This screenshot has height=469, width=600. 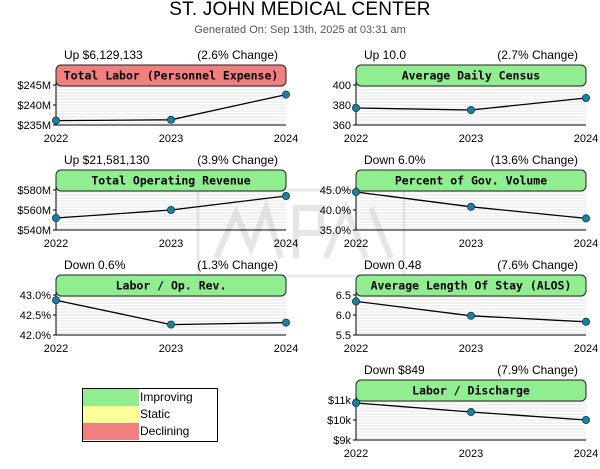 I want to click on y-tick-label: 6.0, so click(x=343, y=316).